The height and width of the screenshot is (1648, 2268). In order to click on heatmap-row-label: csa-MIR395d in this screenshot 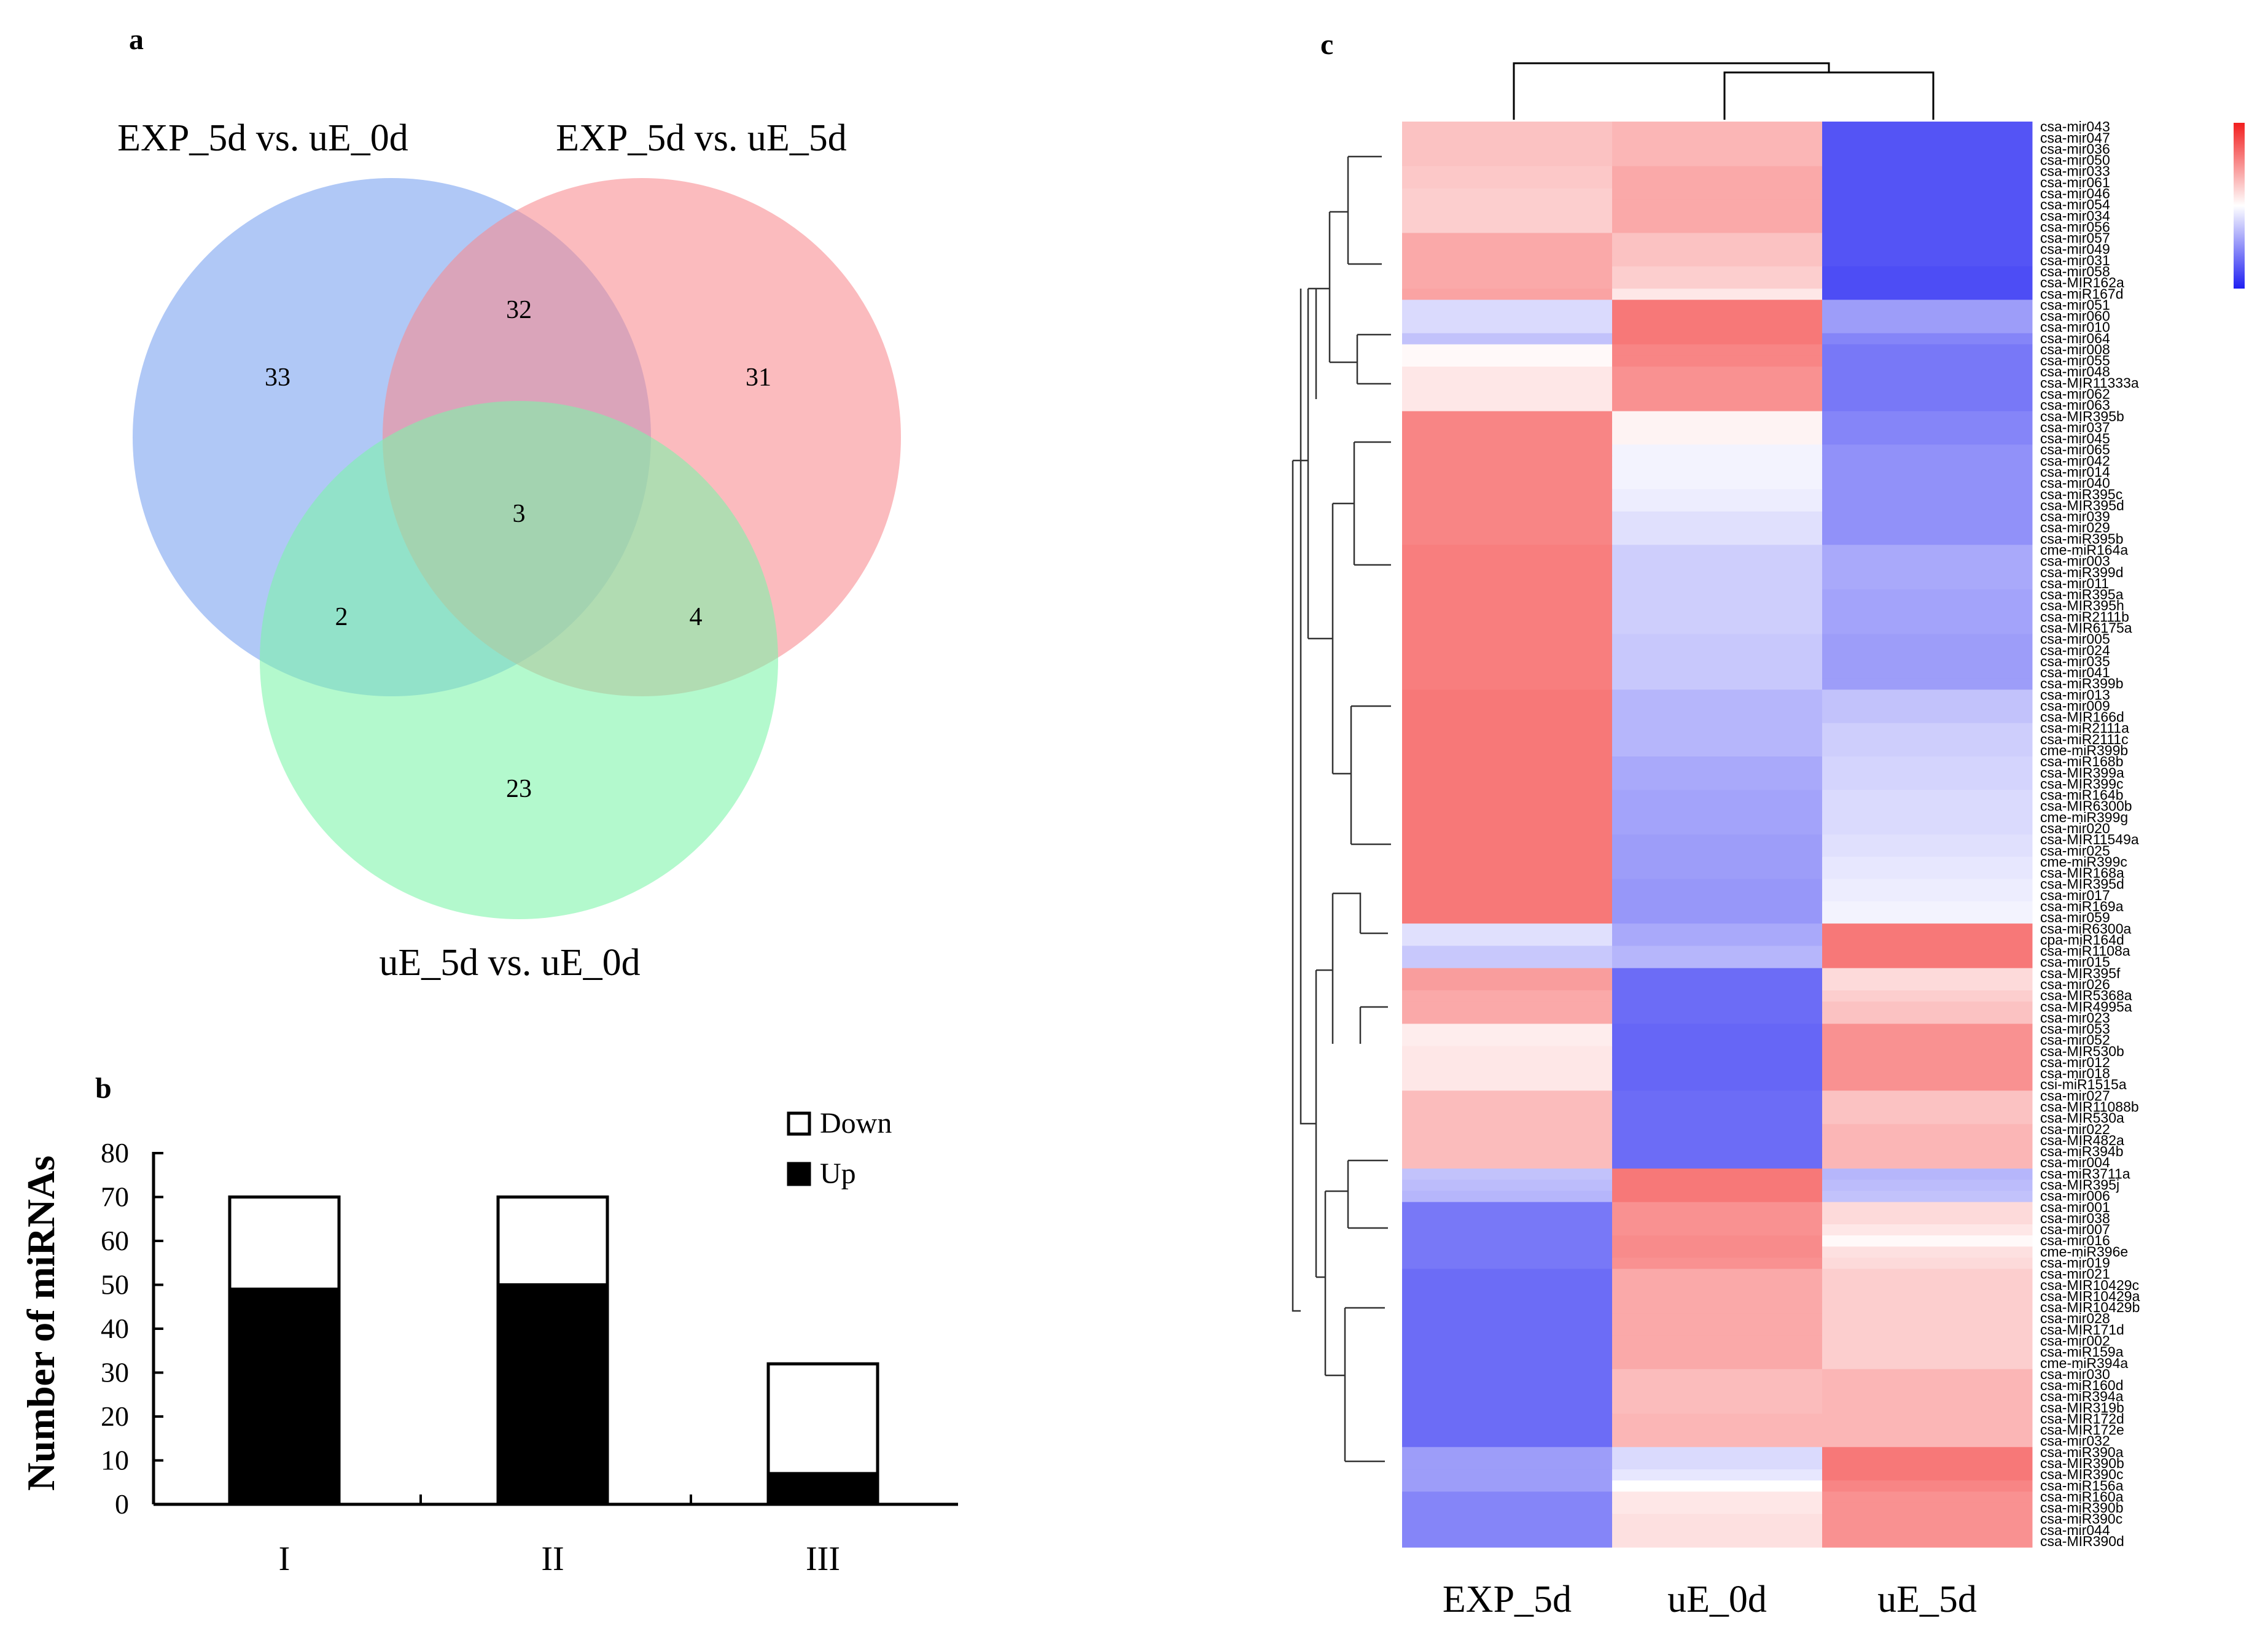, I will do `click(2082, 884)`.